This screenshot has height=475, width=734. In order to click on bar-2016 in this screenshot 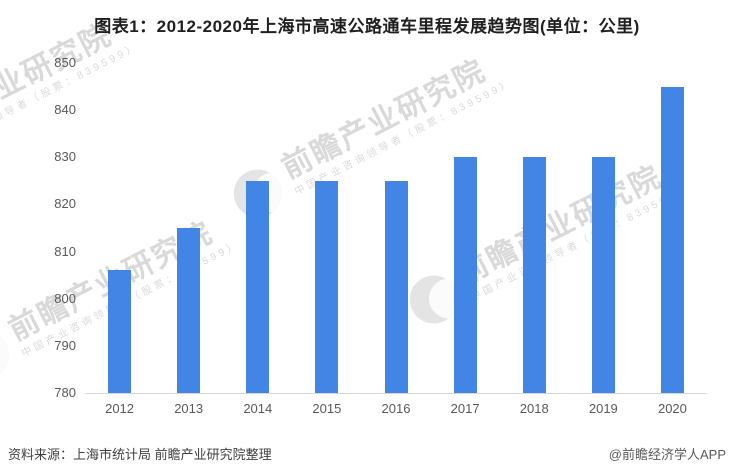, I will do `click(396, 286)`.